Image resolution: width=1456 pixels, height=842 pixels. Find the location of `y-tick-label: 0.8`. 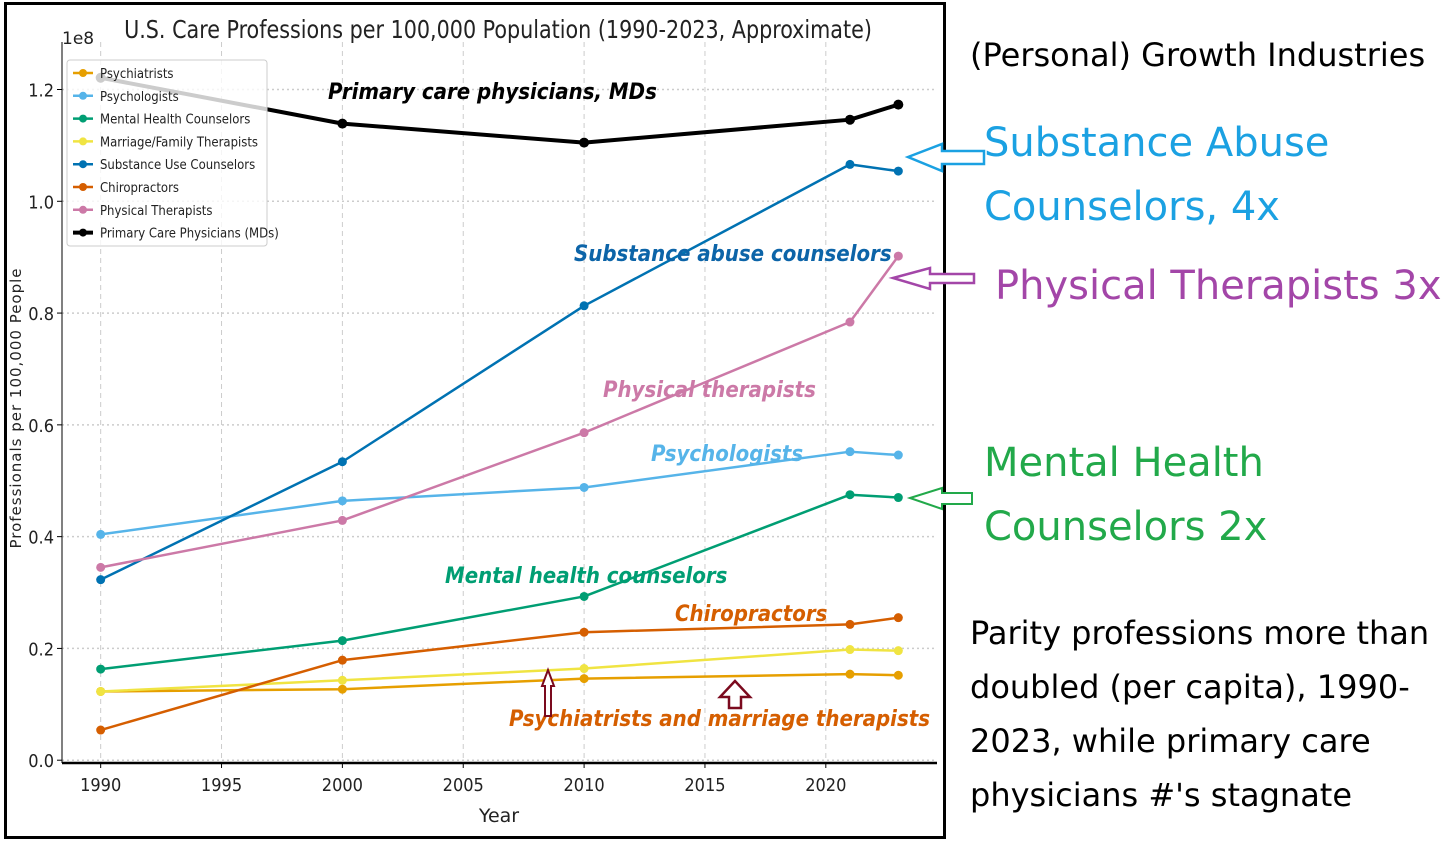

y-tick-label: 0.8 is located at coordinates (41, 314).